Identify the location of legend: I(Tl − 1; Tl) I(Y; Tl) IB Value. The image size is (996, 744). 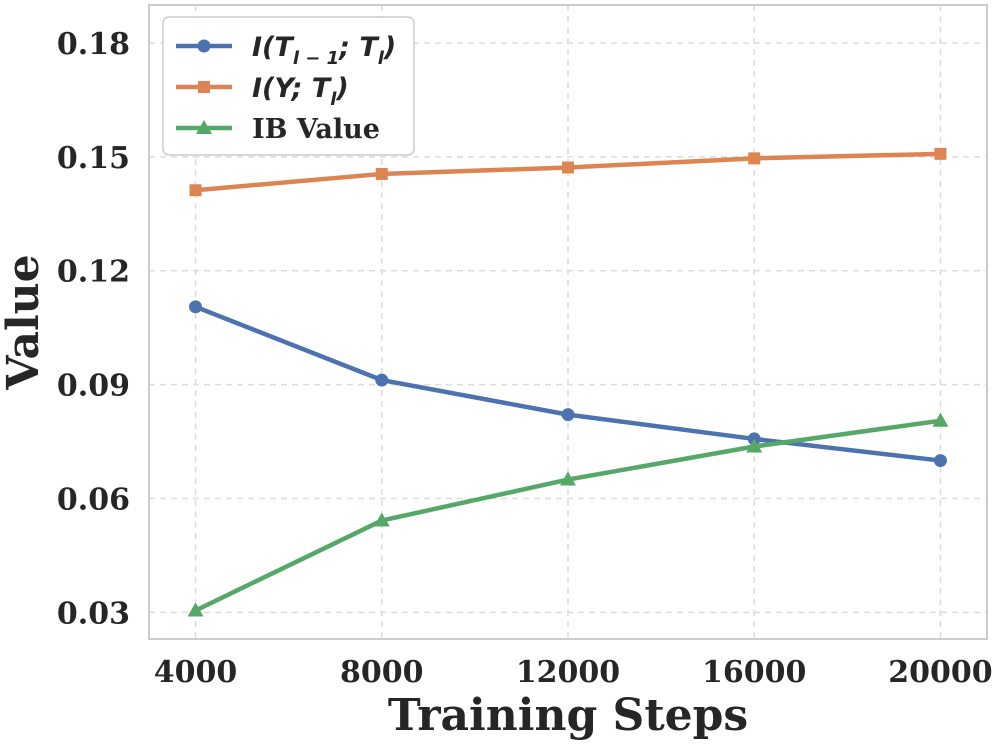
(288, 86).